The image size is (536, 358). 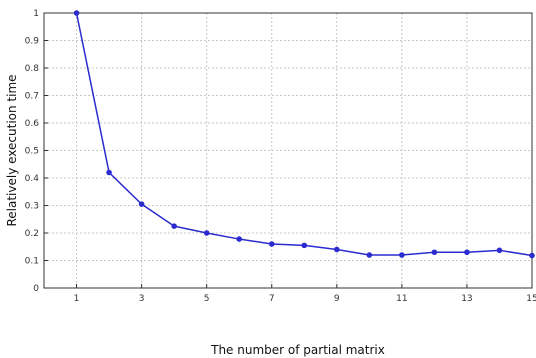 What do you see at coordinates (36, 289) in the screenshot?
I see `y-tick-label: 0` at bounding box center [36, 289].